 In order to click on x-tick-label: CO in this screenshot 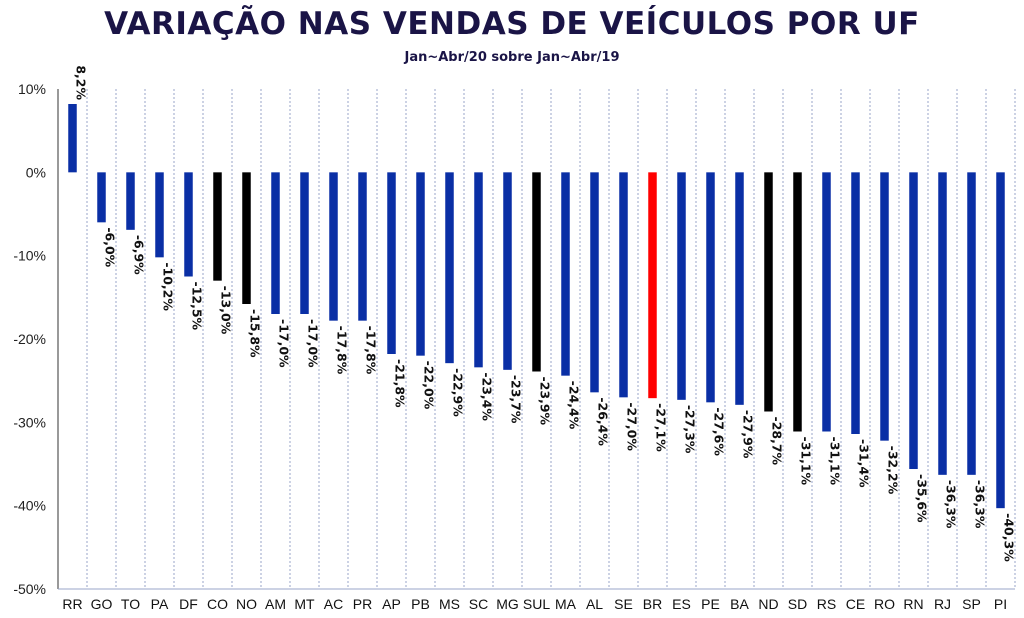, I will do `click(217, 604)`.